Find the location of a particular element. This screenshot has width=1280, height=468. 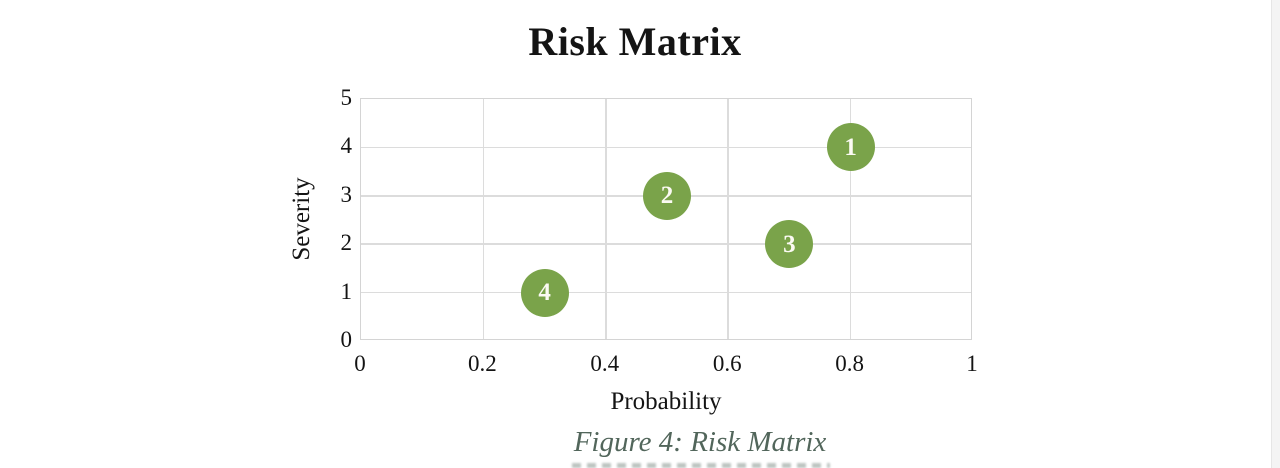

x-tick-label: 0.2 is located at coordinates (482, 363).